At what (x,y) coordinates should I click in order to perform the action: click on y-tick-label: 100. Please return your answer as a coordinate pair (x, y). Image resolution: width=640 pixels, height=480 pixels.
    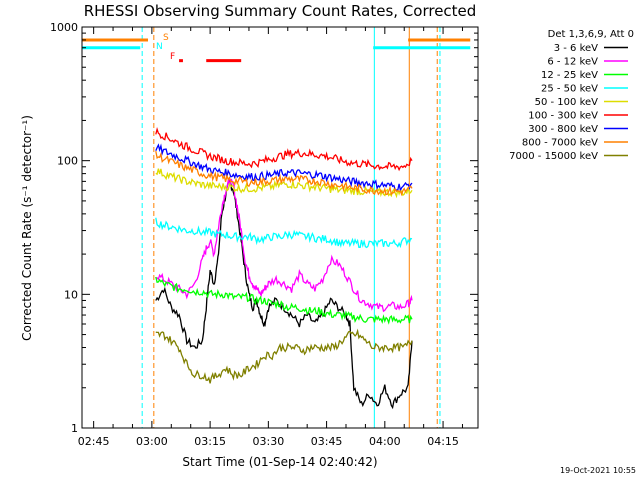
    Looking at the image, I should click on (67, 161).